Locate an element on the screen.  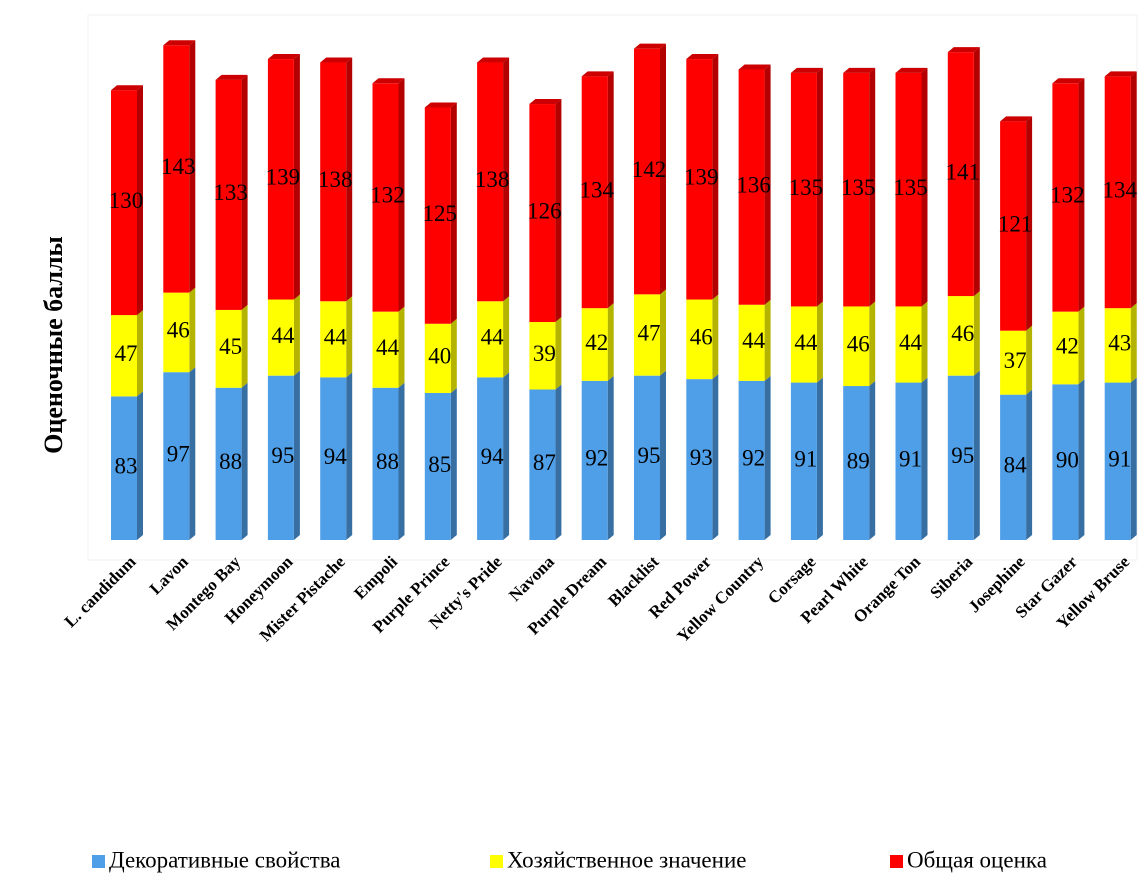
data-label: 84 is located at coordinates (1016, 465).